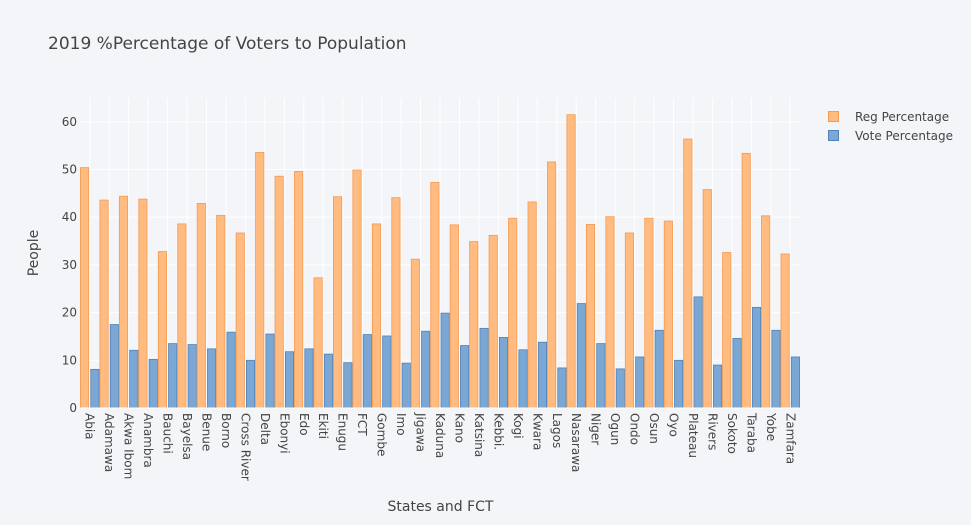 This screenshot has width=971, height=525. Describe the element at coordinates (629, 320) in the screenshot. I see `bar-reg-ondo` at that location.